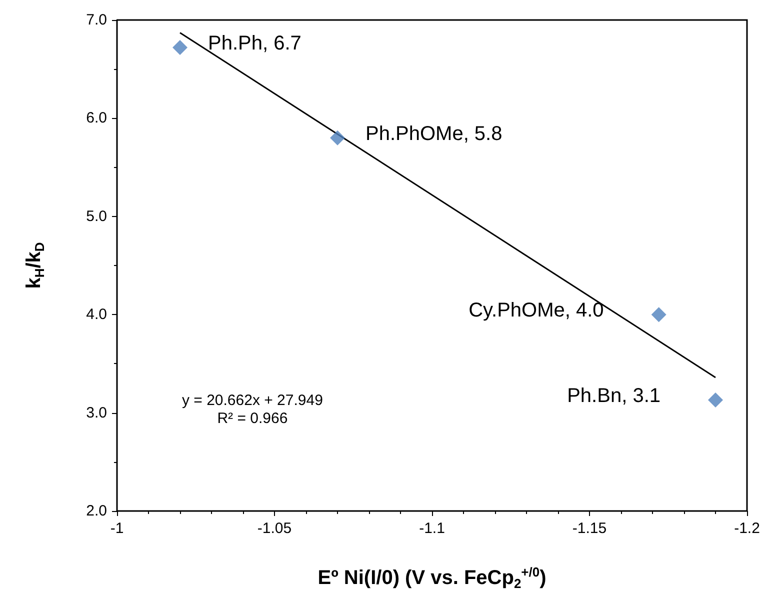 The height and width of the screenshot is (597, 767). What do you see at coordinates (96, 20) in the screenshot?
I see `y-tick-label: 7.0` at bounding box center [96, 20].